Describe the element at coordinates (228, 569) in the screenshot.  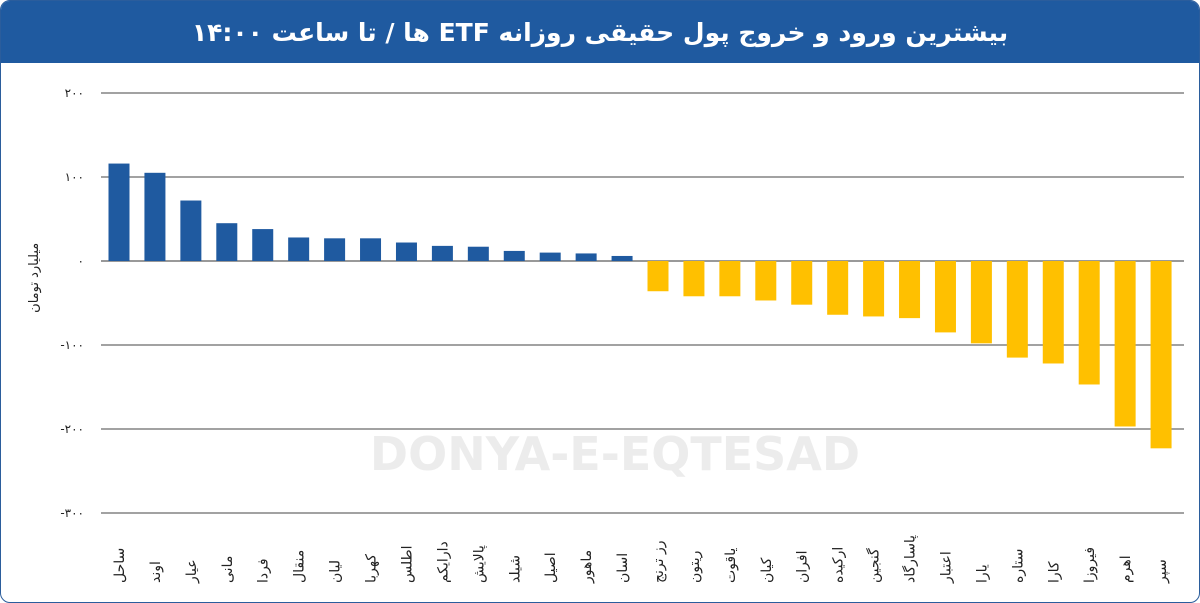
I see `category-label: مانی` at that location.